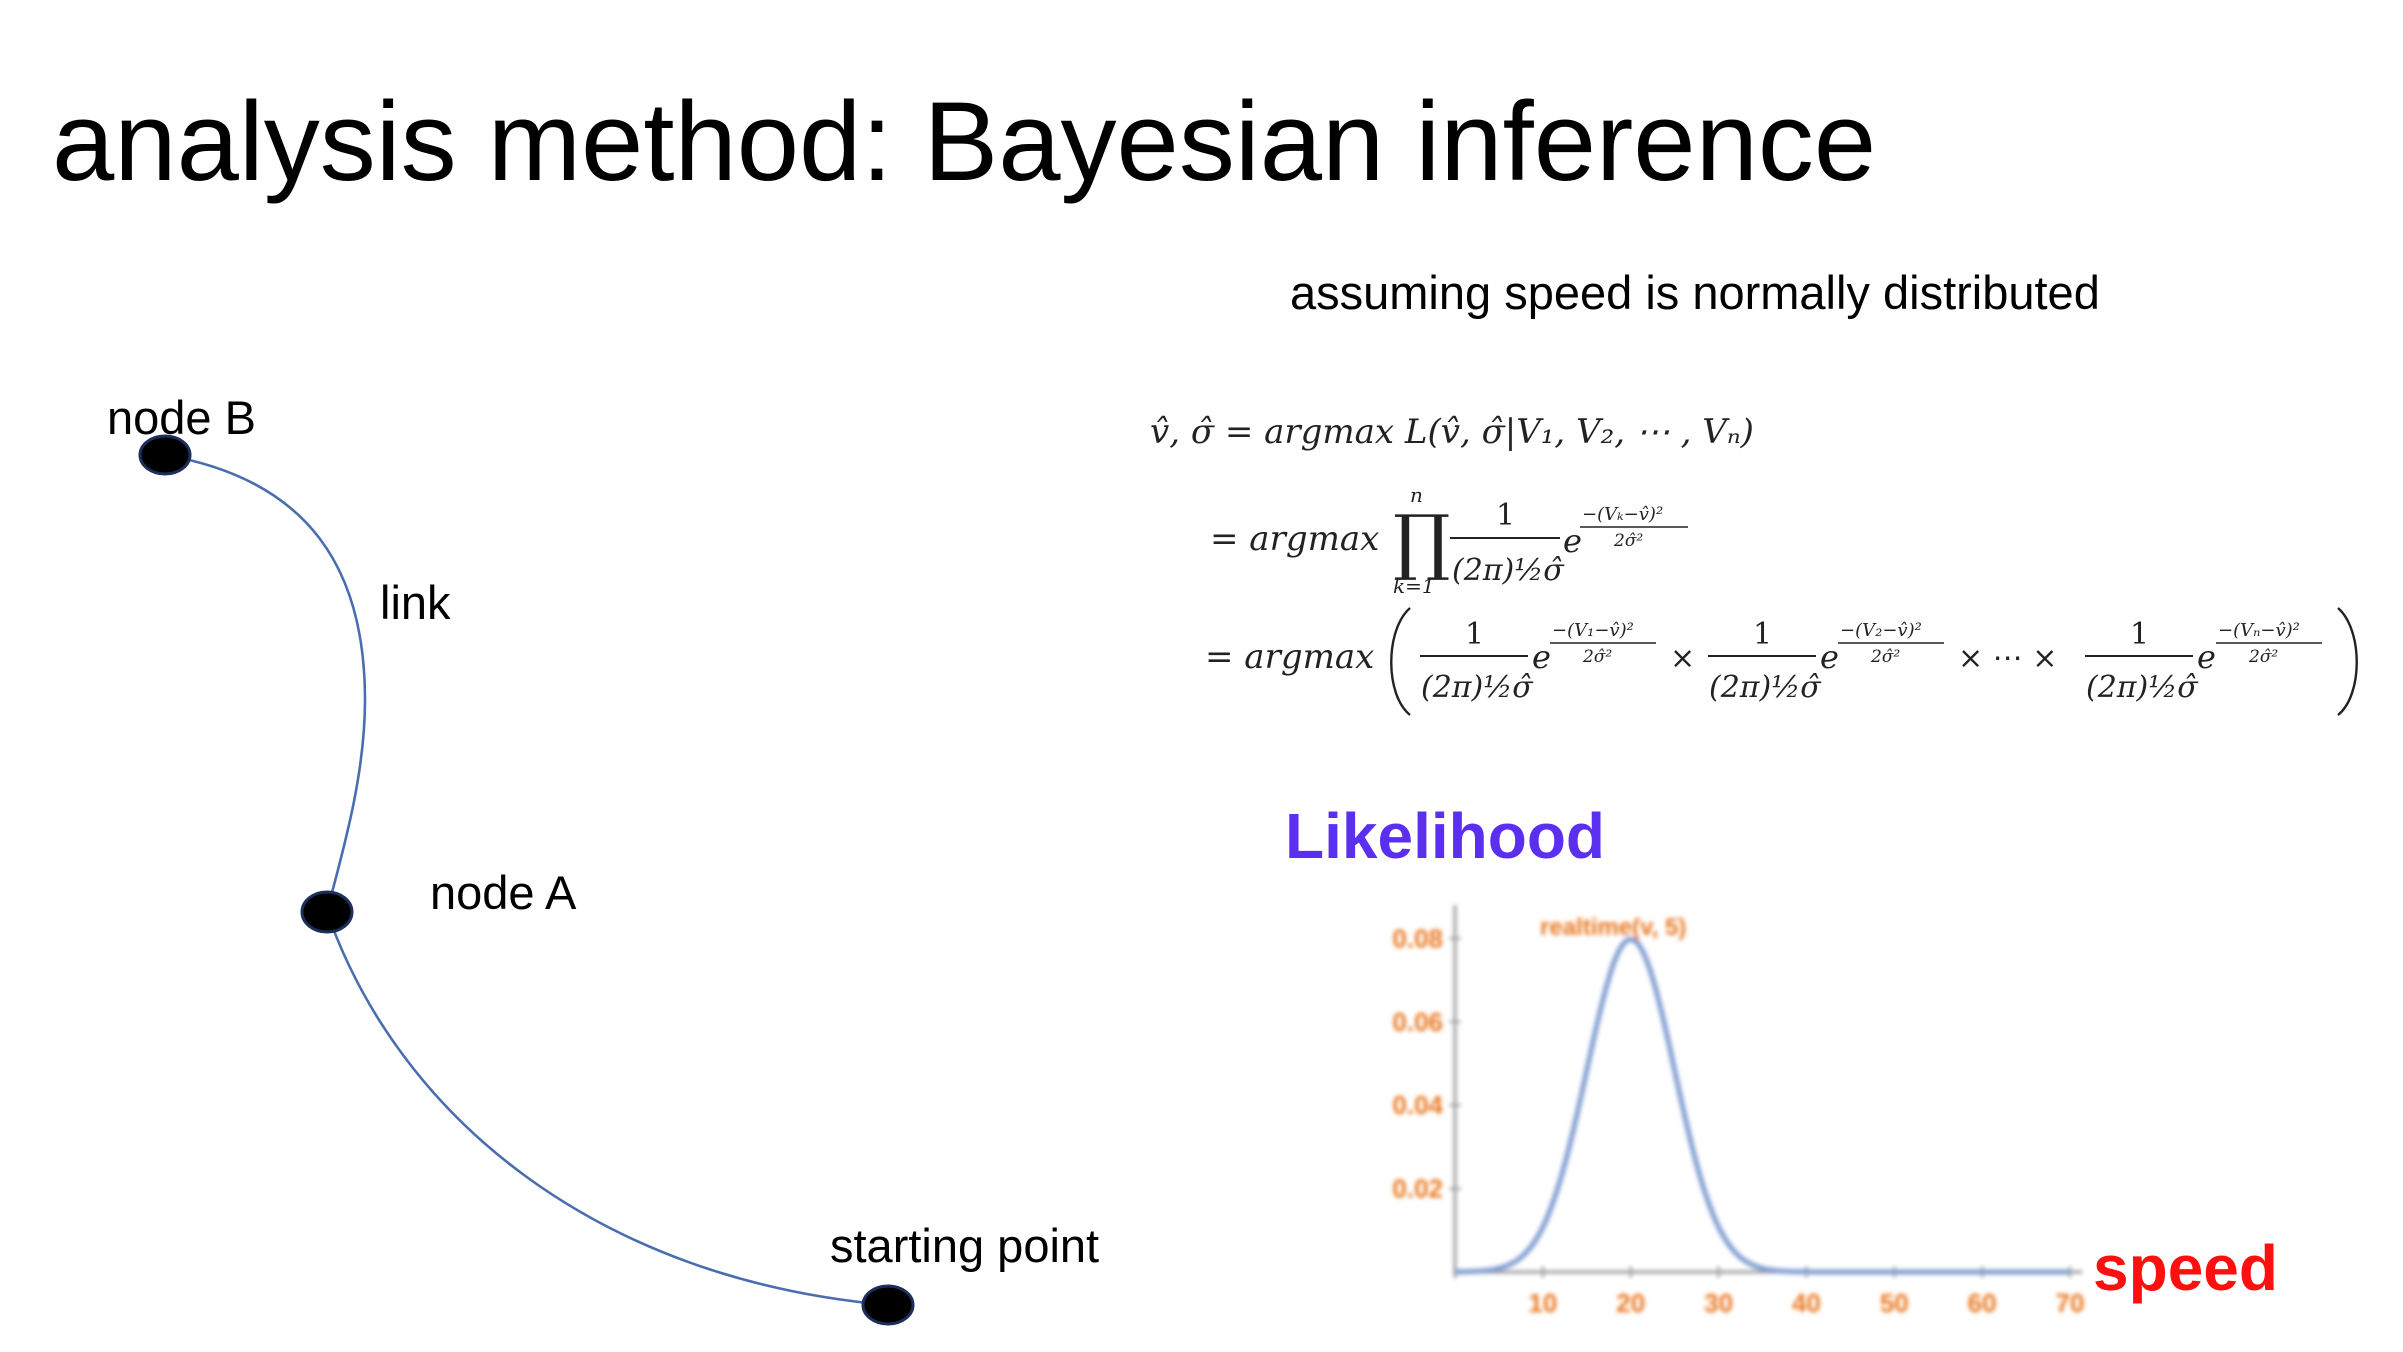 Image resolution: width=2403 pixels, height=1352 pixels. Describe the element at coordinates (1885, 657) in the screenshot. I see `term2-exp-den: 2σ̂²` at that location.